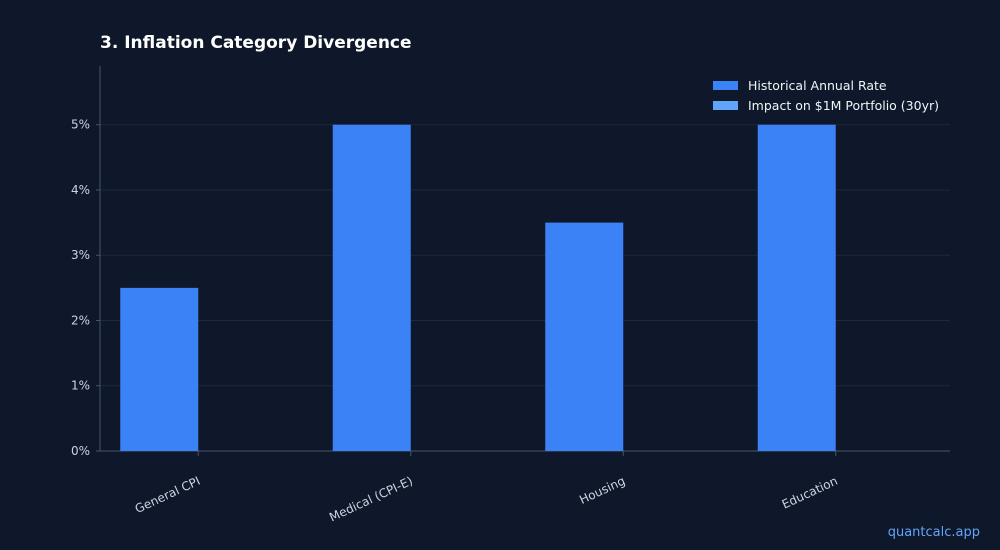  What do you see at coordinates (80, 320) in the screenshot?
I see `y-tick-label: 2%` at bounding box center [80, 320].